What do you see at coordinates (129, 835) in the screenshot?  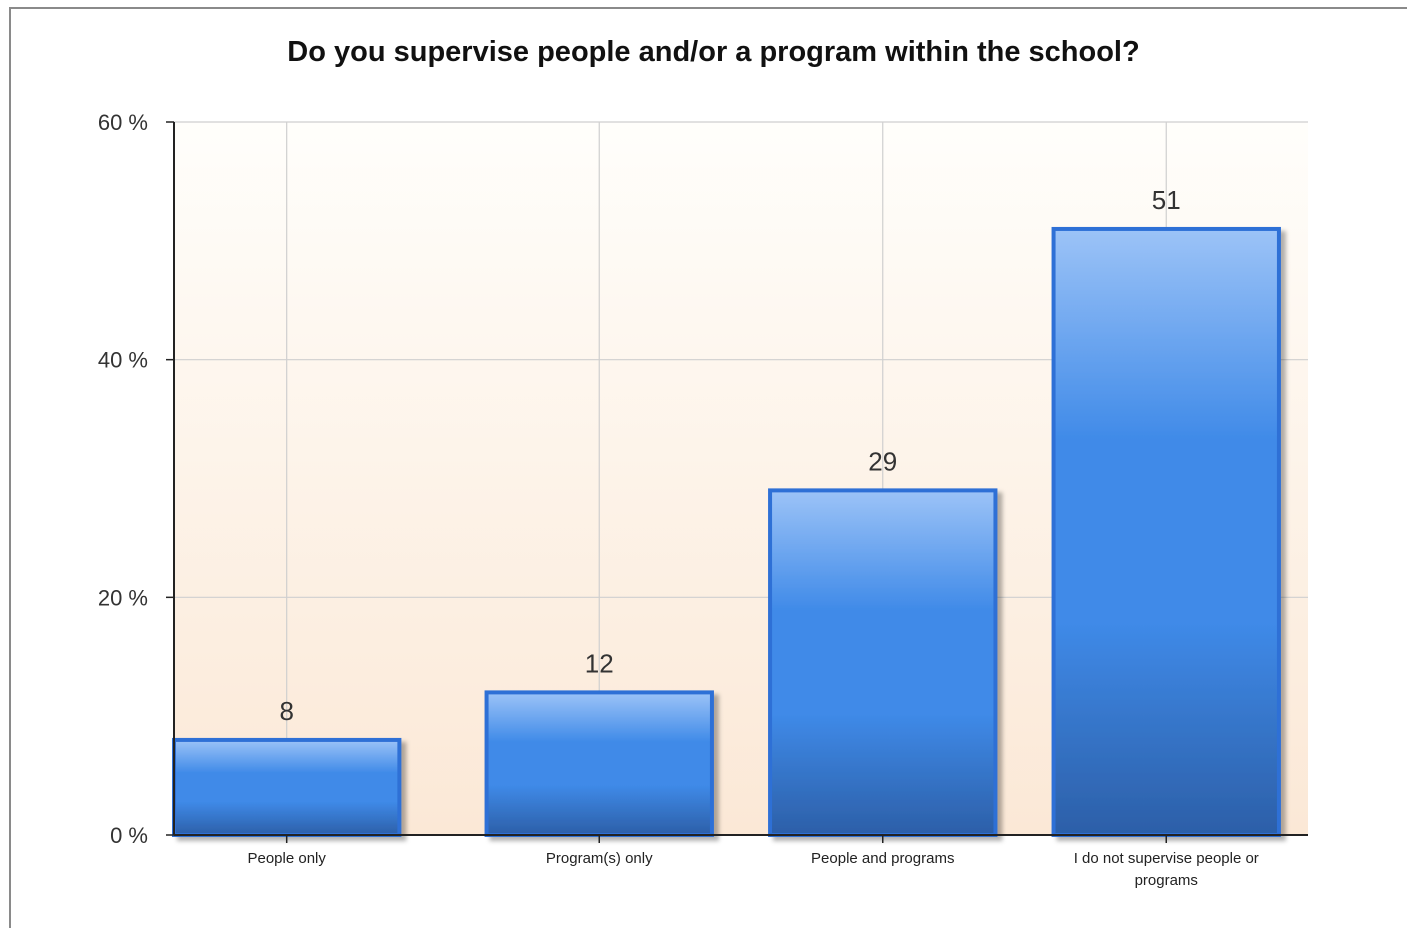 I see `y-tick-label: 0 %` at bounding box center [129, 835].